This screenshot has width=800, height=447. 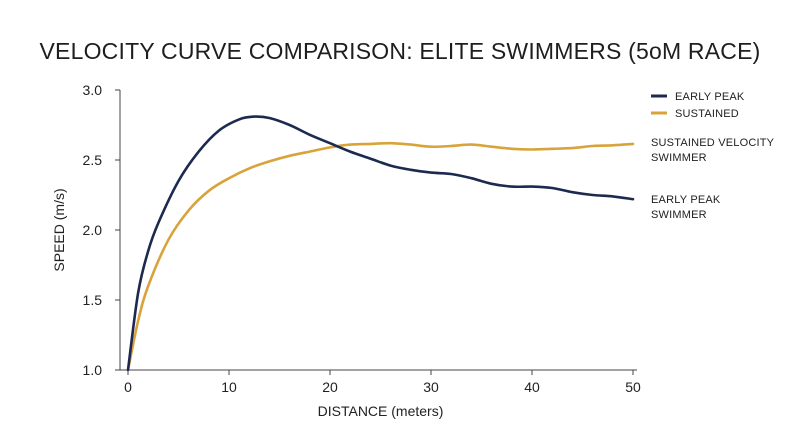 I want to click on y-axis-label: SPEED (m/s), so click(x=59, y=229).